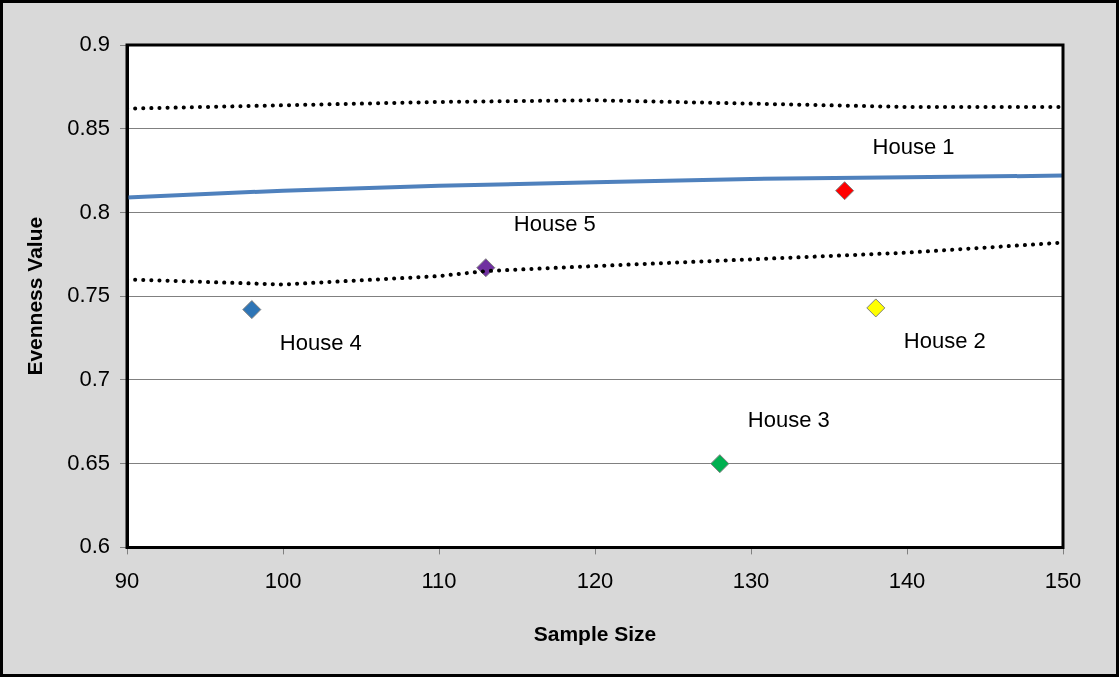 Image resolution: width=1119 pixels, height=677 pixels. Describe the element at coordinates (1063, 580) in the screenshot. I see `x-tick-label: 150` at that location.